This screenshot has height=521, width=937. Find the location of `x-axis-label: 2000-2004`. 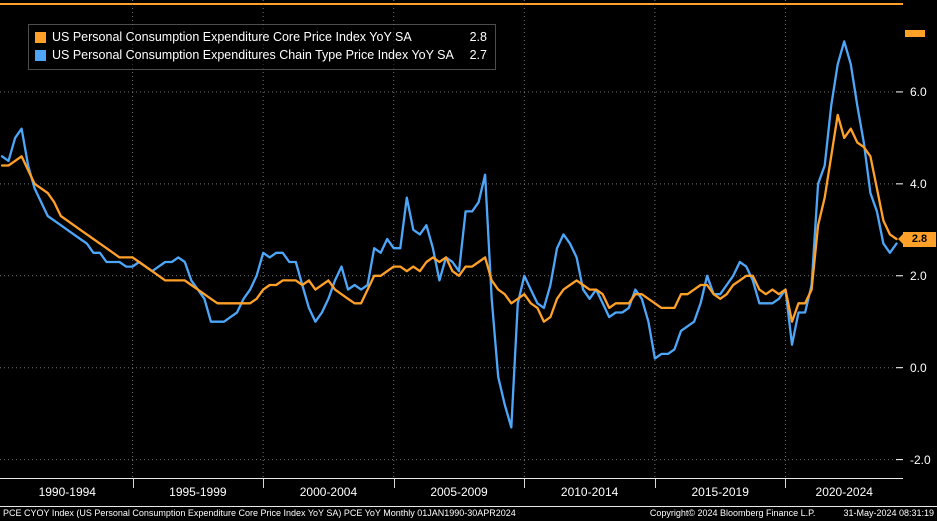

x-axis-label: 2000-2004 is located at coordinates (328, 492).